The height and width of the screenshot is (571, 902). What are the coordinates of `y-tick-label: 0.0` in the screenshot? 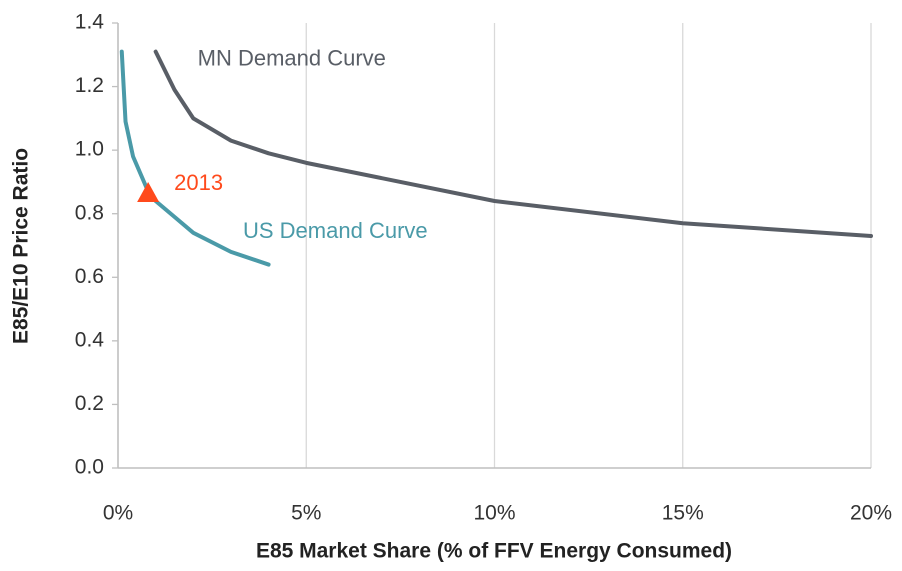 It's located at (89, 467).